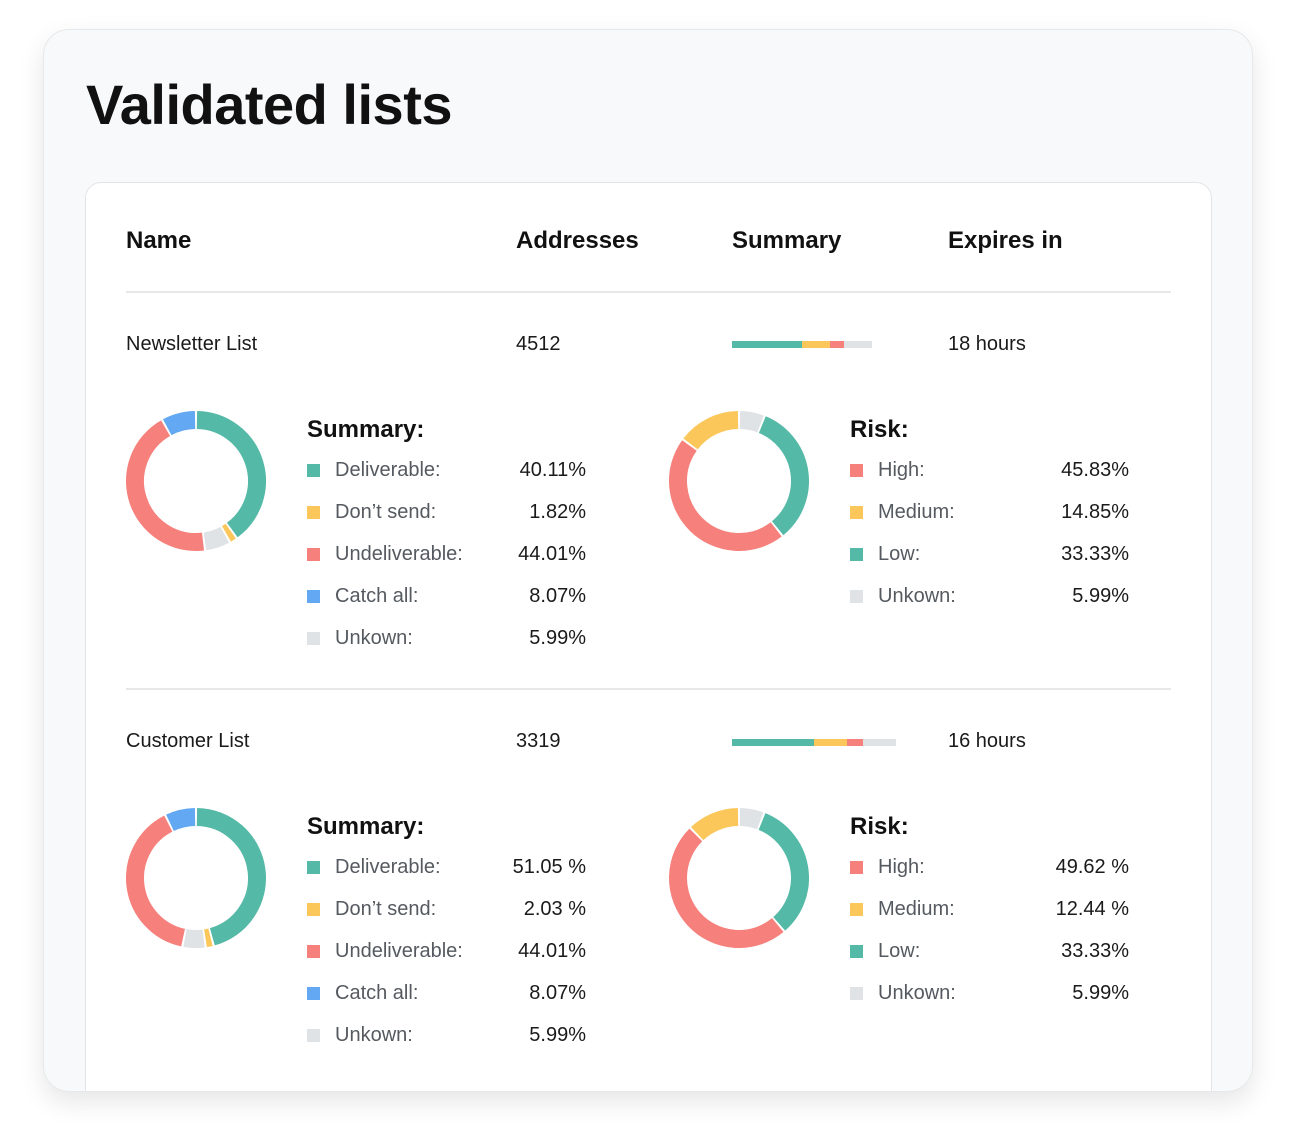  Describe the element at coordinates (557, 512) in the screenshot. I see `dont-send-value: 1.82%` at that location.